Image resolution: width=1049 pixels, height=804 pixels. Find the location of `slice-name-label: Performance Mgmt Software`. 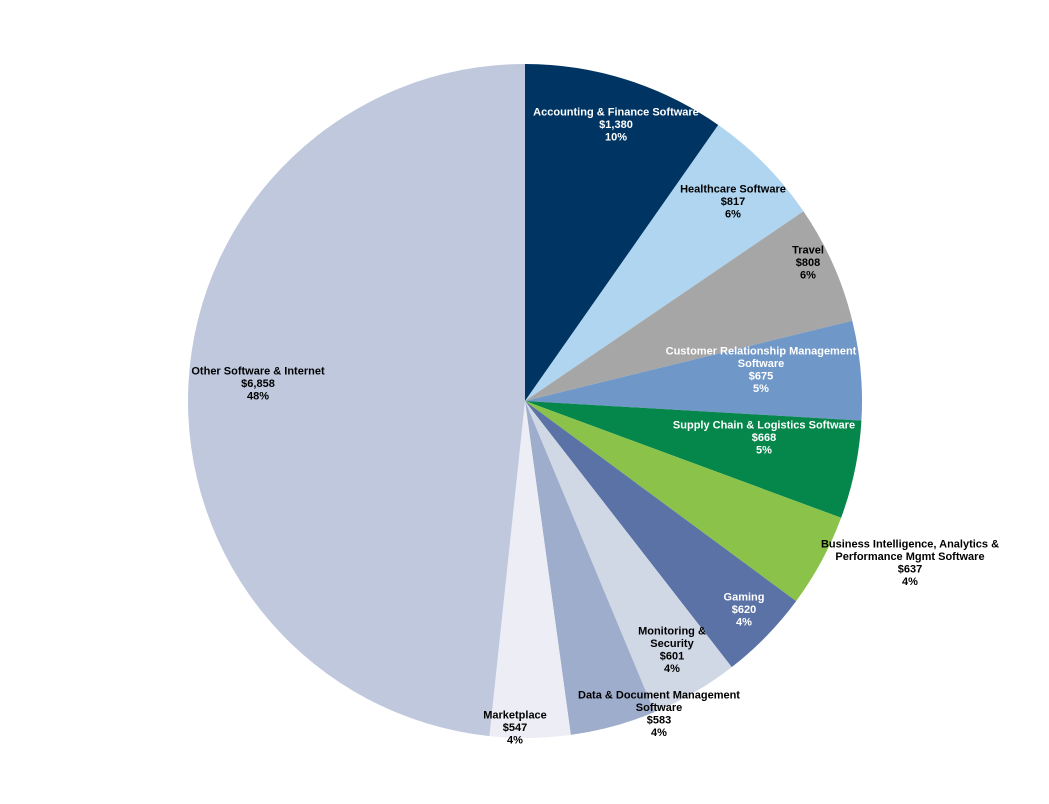

slice-name-label: Performance Mgmt Software is located at coordinates (909, 557).